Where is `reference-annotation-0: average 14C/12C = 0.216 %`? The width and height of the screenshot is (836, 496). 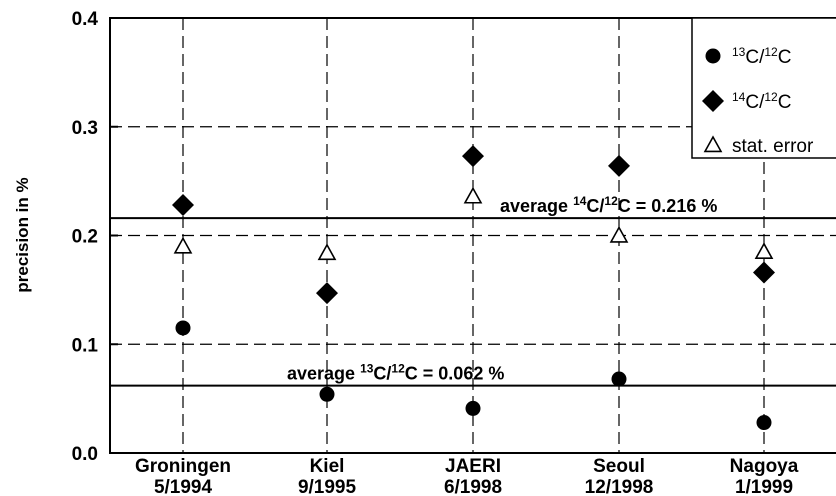 reference-annotation-0: average 14C/12C = 0.216 % is located at coordinates (608, 205).